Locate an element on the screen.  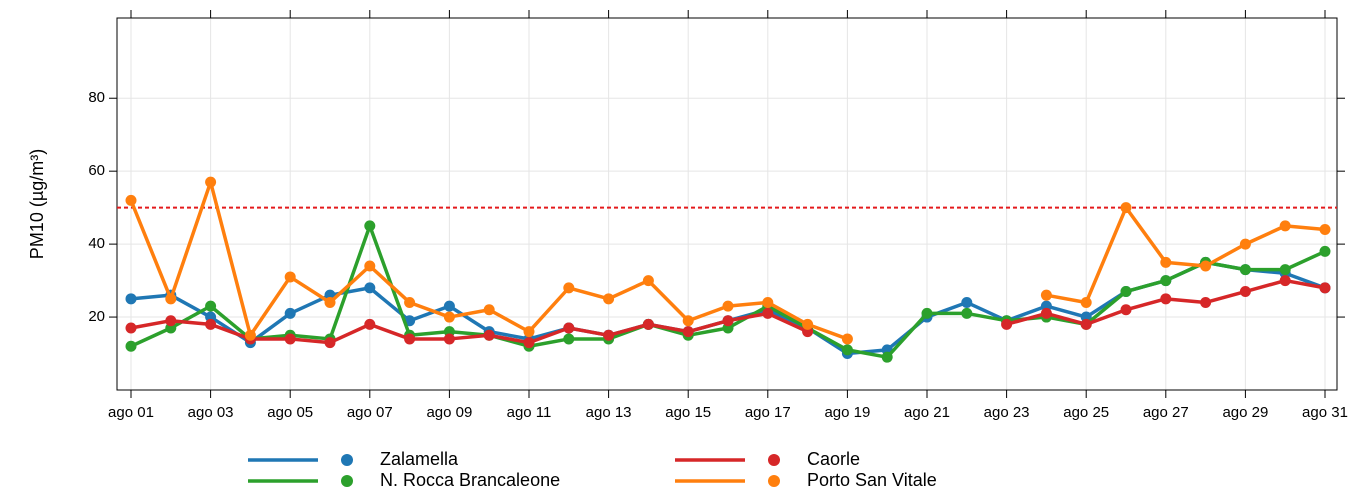
y-tick-label: 60 is located at coordinates (96, 170).